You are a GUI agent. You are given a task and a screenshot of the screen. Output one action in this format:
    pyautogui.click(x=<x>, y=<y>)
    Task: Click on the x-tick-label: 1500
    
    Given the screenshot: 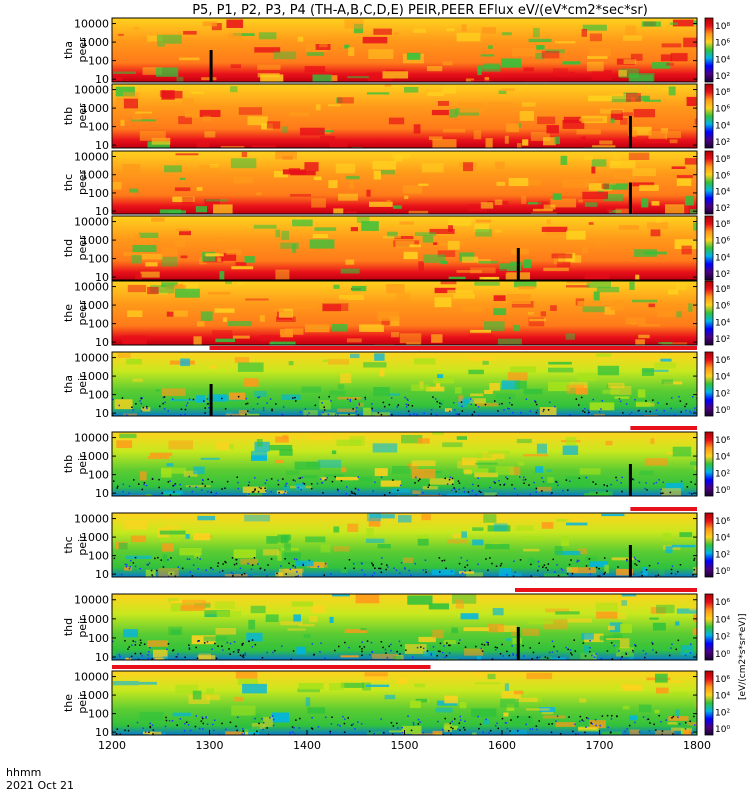 What is the action you would take?
    pyautogui.click(x=405, y=745)
    